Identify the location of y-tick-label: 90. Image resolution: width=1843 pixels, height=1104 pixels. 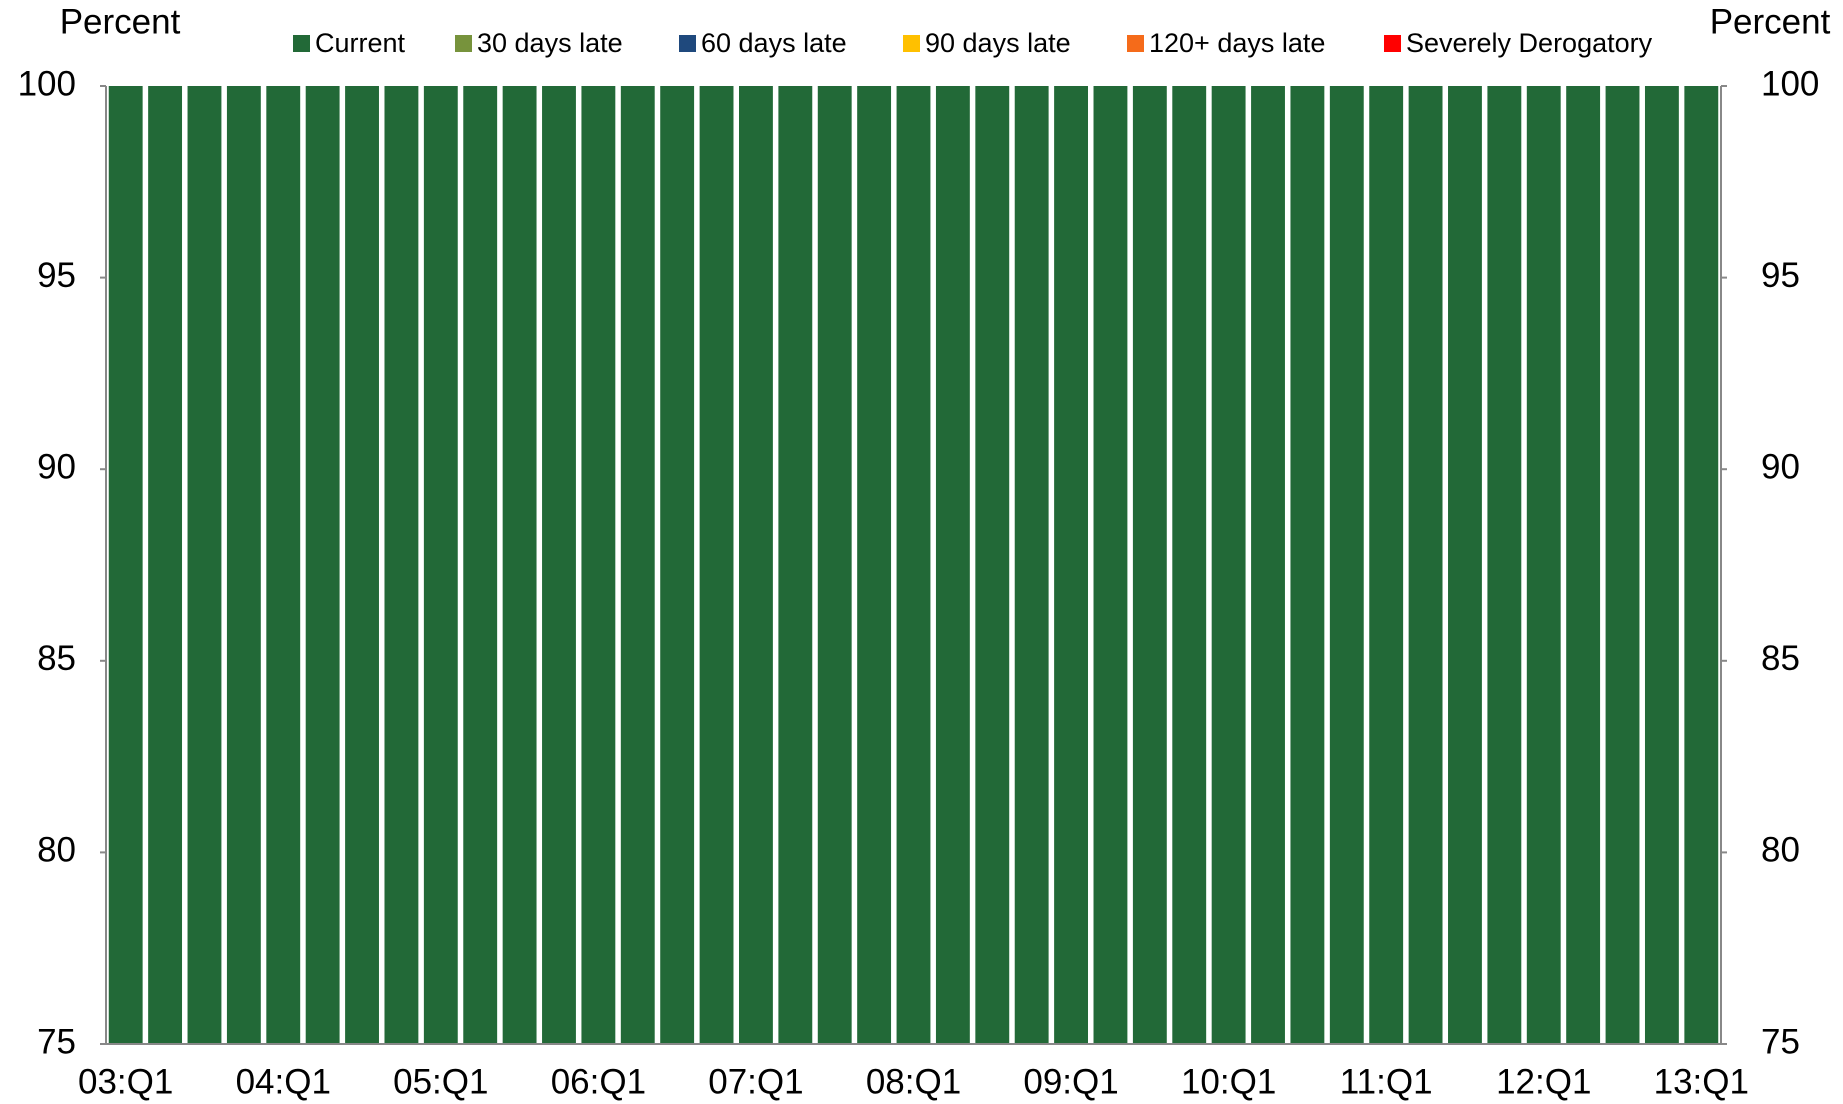
(56, 466).